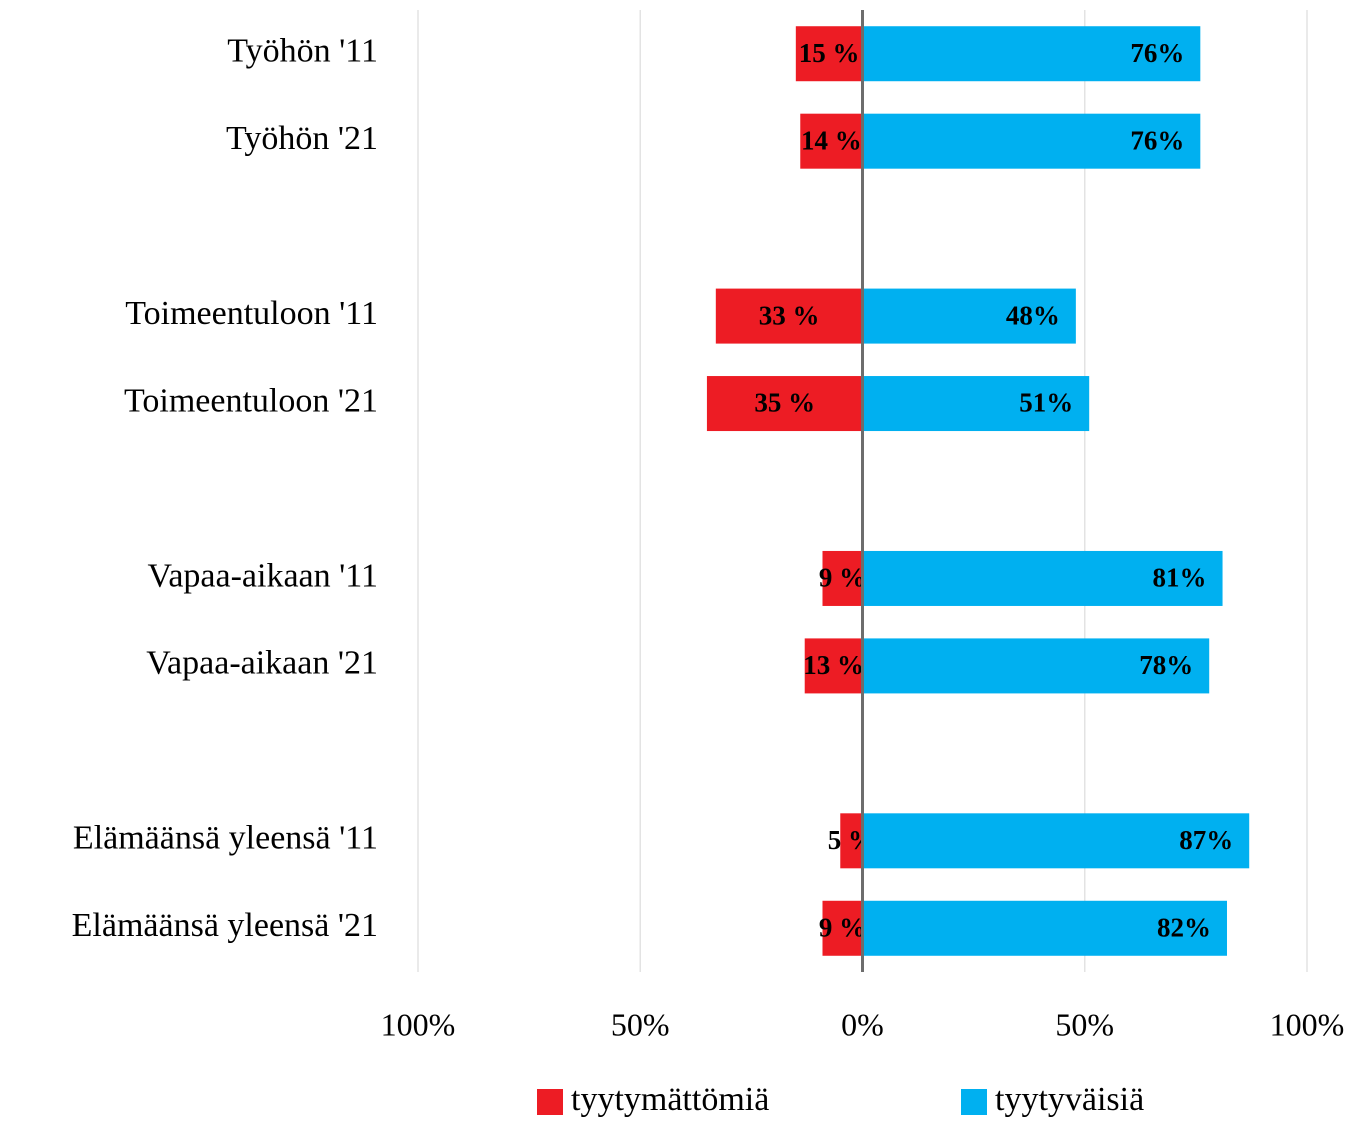 Image resolution: width=1352 pixels, height=1124 pixels. I want to click on category-label: Elämäänsä yleensä '11, so click(225, 838).